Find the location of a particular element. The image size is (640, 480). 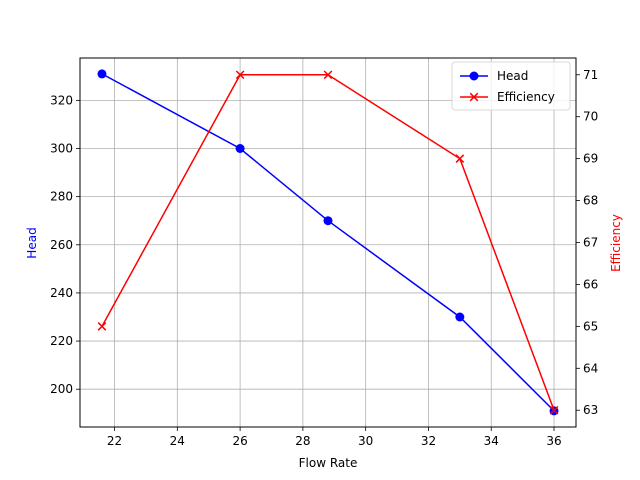

x-tick-label: 28 is located at coordinates (302, 441).